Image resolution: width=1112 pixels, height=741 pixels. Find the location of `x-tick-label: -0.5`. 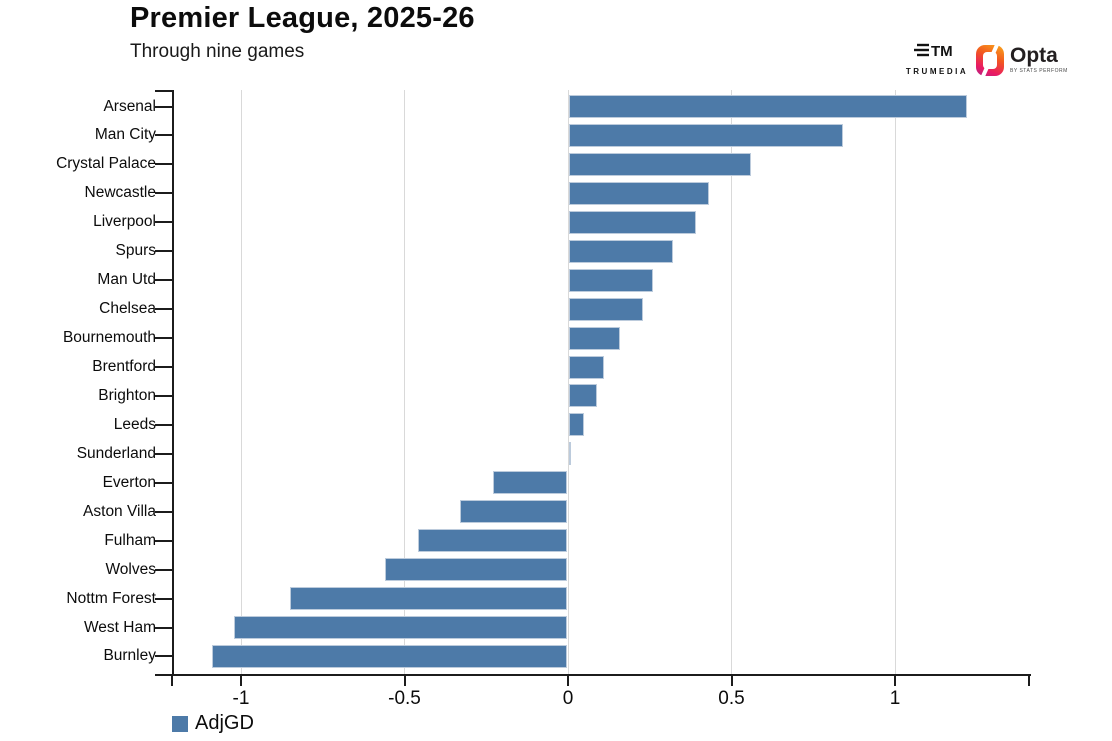

x-tick-label: -0.5 is located at coordinates (404, 698).